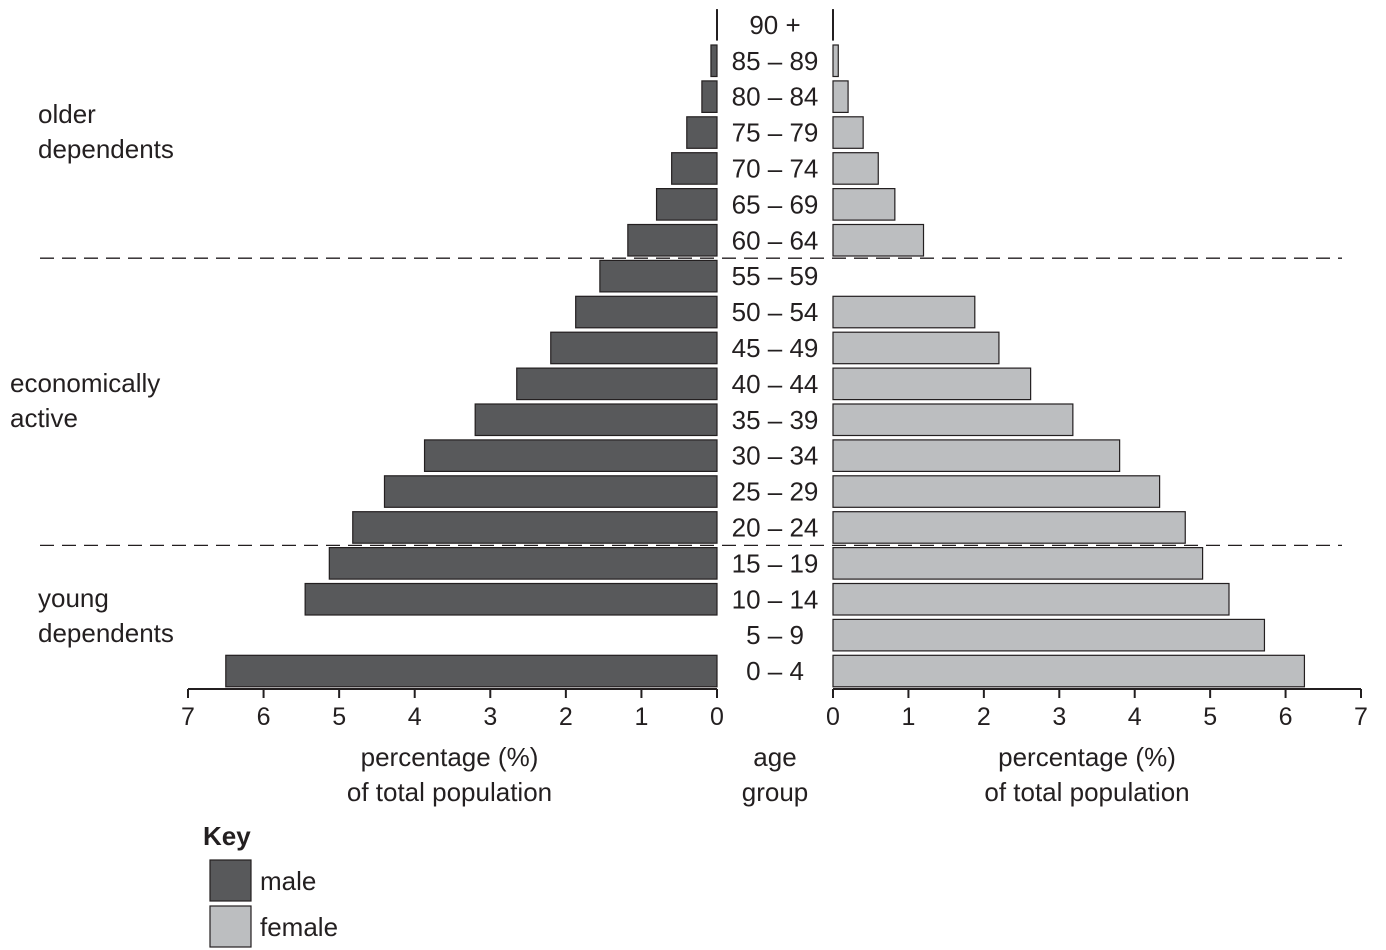  I want to click on age-label-45-49: 45 – 49, so click(775, 348).